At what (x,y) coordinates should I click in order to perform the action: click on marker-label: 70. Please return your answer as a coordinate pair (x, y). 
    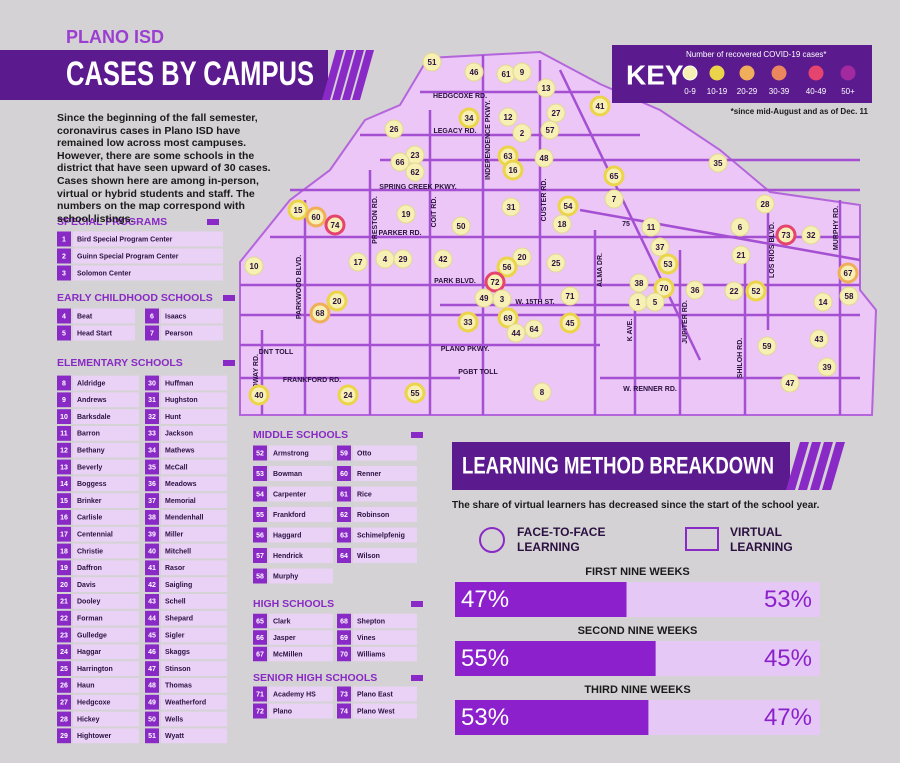
    Looking at the image, I should click on (664, 288).